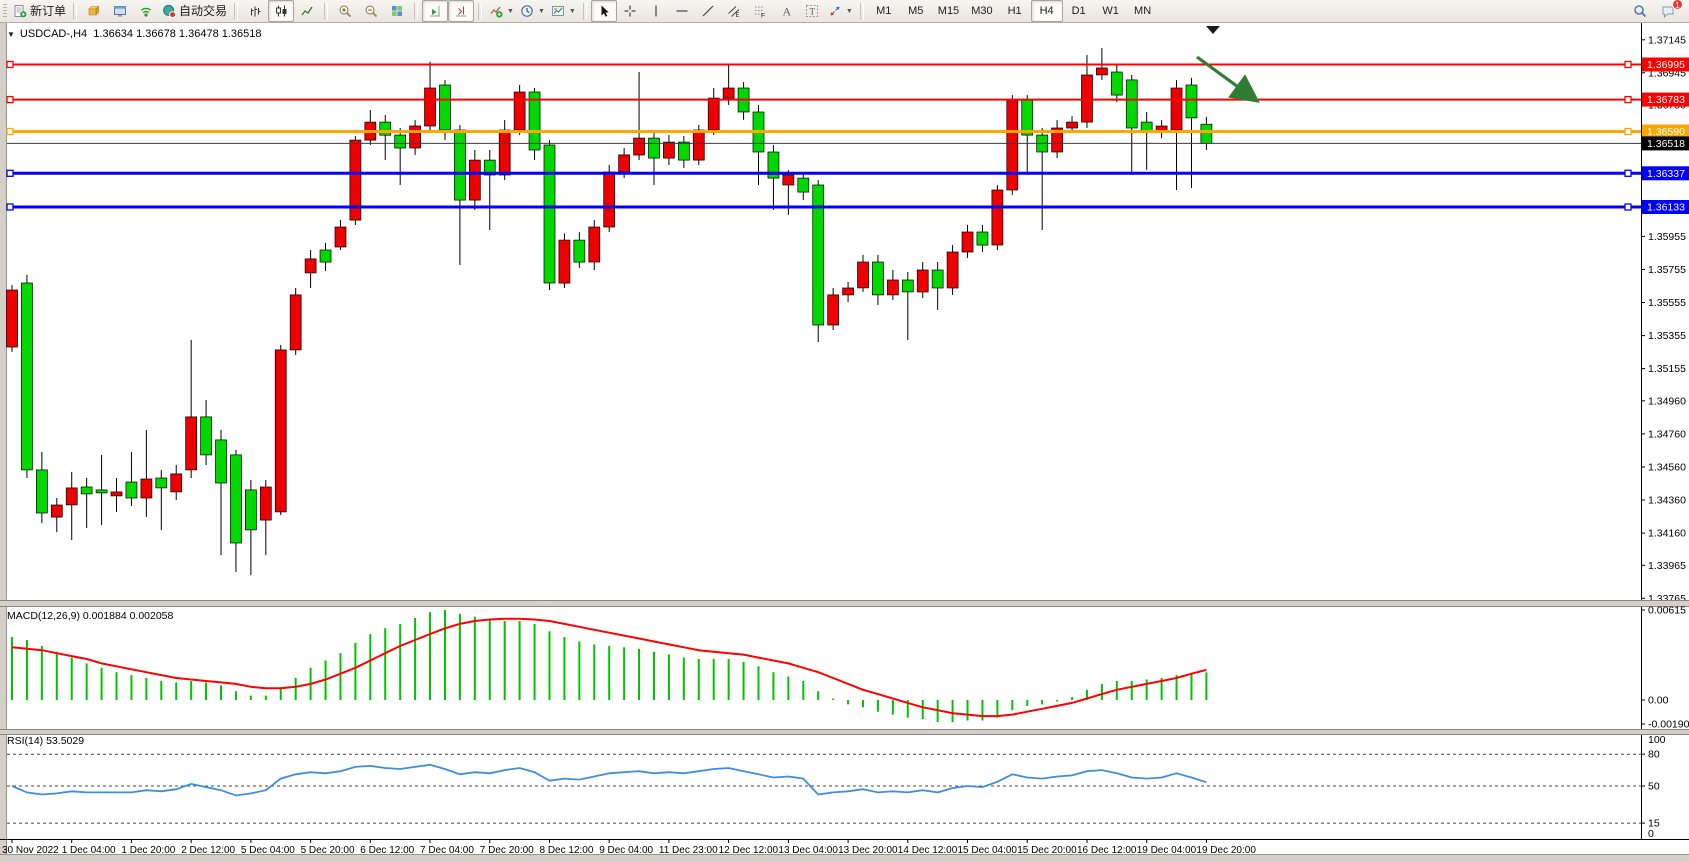 The image size is (1689, 862). Describe the element at coordinates (1667, 237) in the screenshot. I see `svg-text: 1.35955` at that location.